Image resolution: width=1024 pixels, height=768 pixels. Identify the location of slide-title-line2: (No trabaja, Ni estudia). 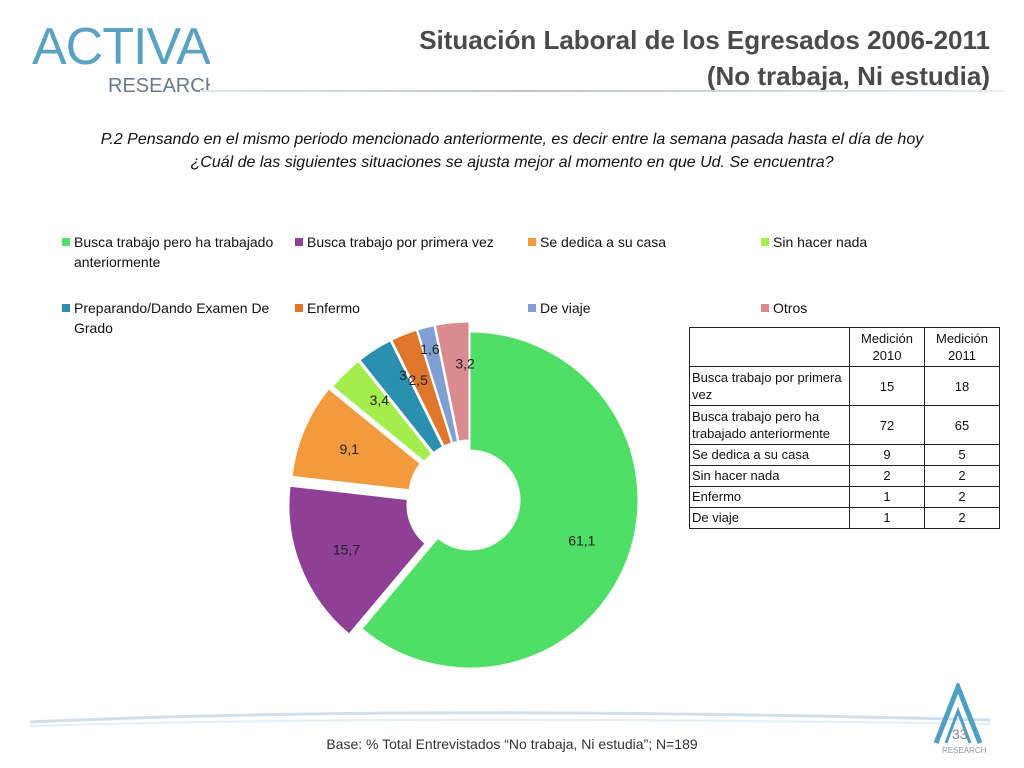
(848, 76).